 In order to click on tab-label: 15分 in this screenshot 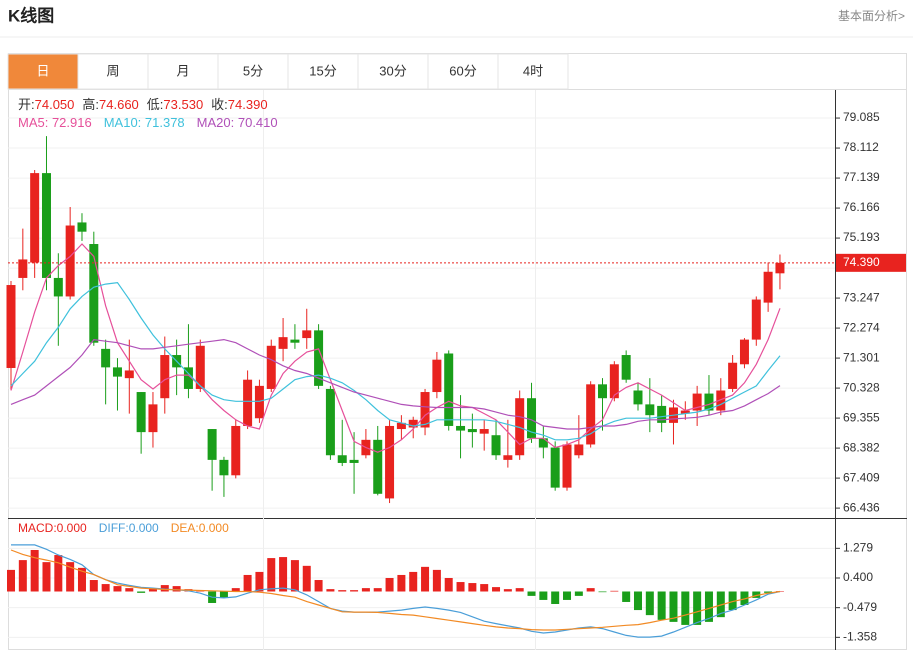, I will do `click(322, 70)`.